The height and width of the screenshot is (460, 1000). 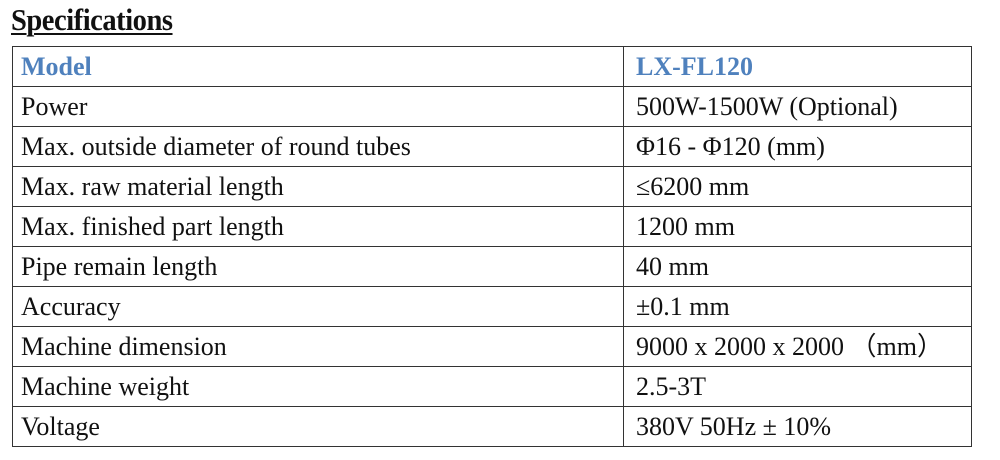 I want to click on table-row: Max. raw material length ≤6200 mm, so click(x=492, y=186).